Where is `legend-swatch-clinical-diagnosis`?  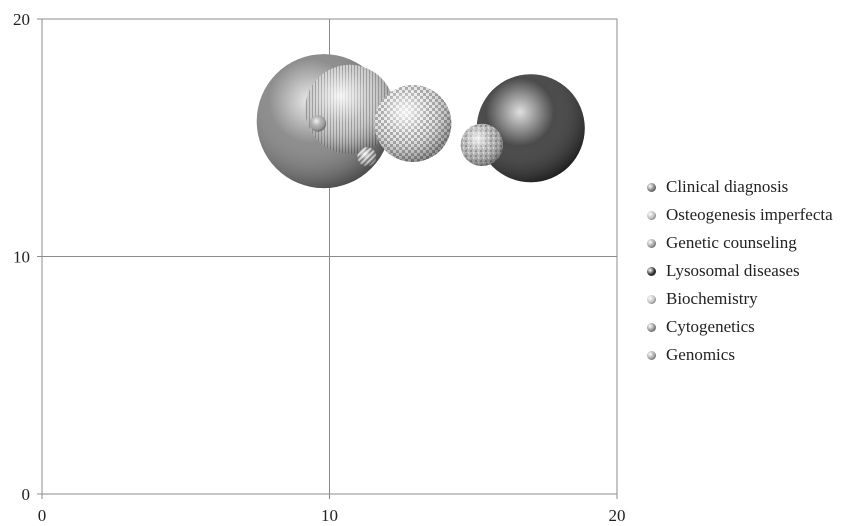 legend-swatch-clinical-diagnosis is located at coordinates (651, 187).